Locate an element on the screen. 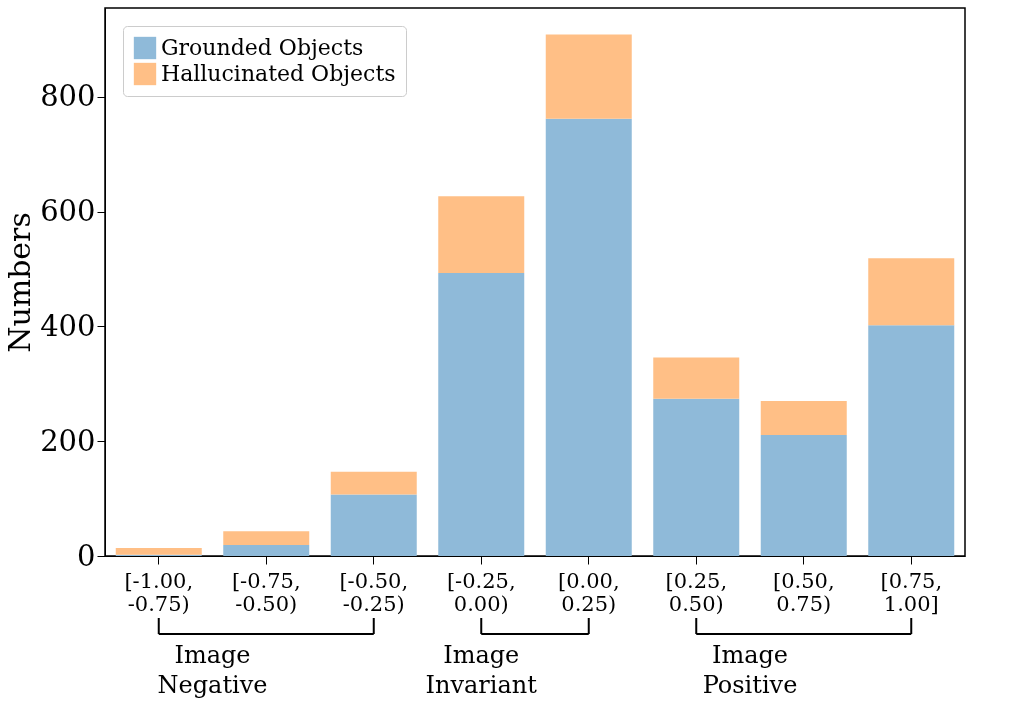 The height and width of the screenshot is (716, 1031). y-tick-label: 200 is located at coordinates (68, 440).